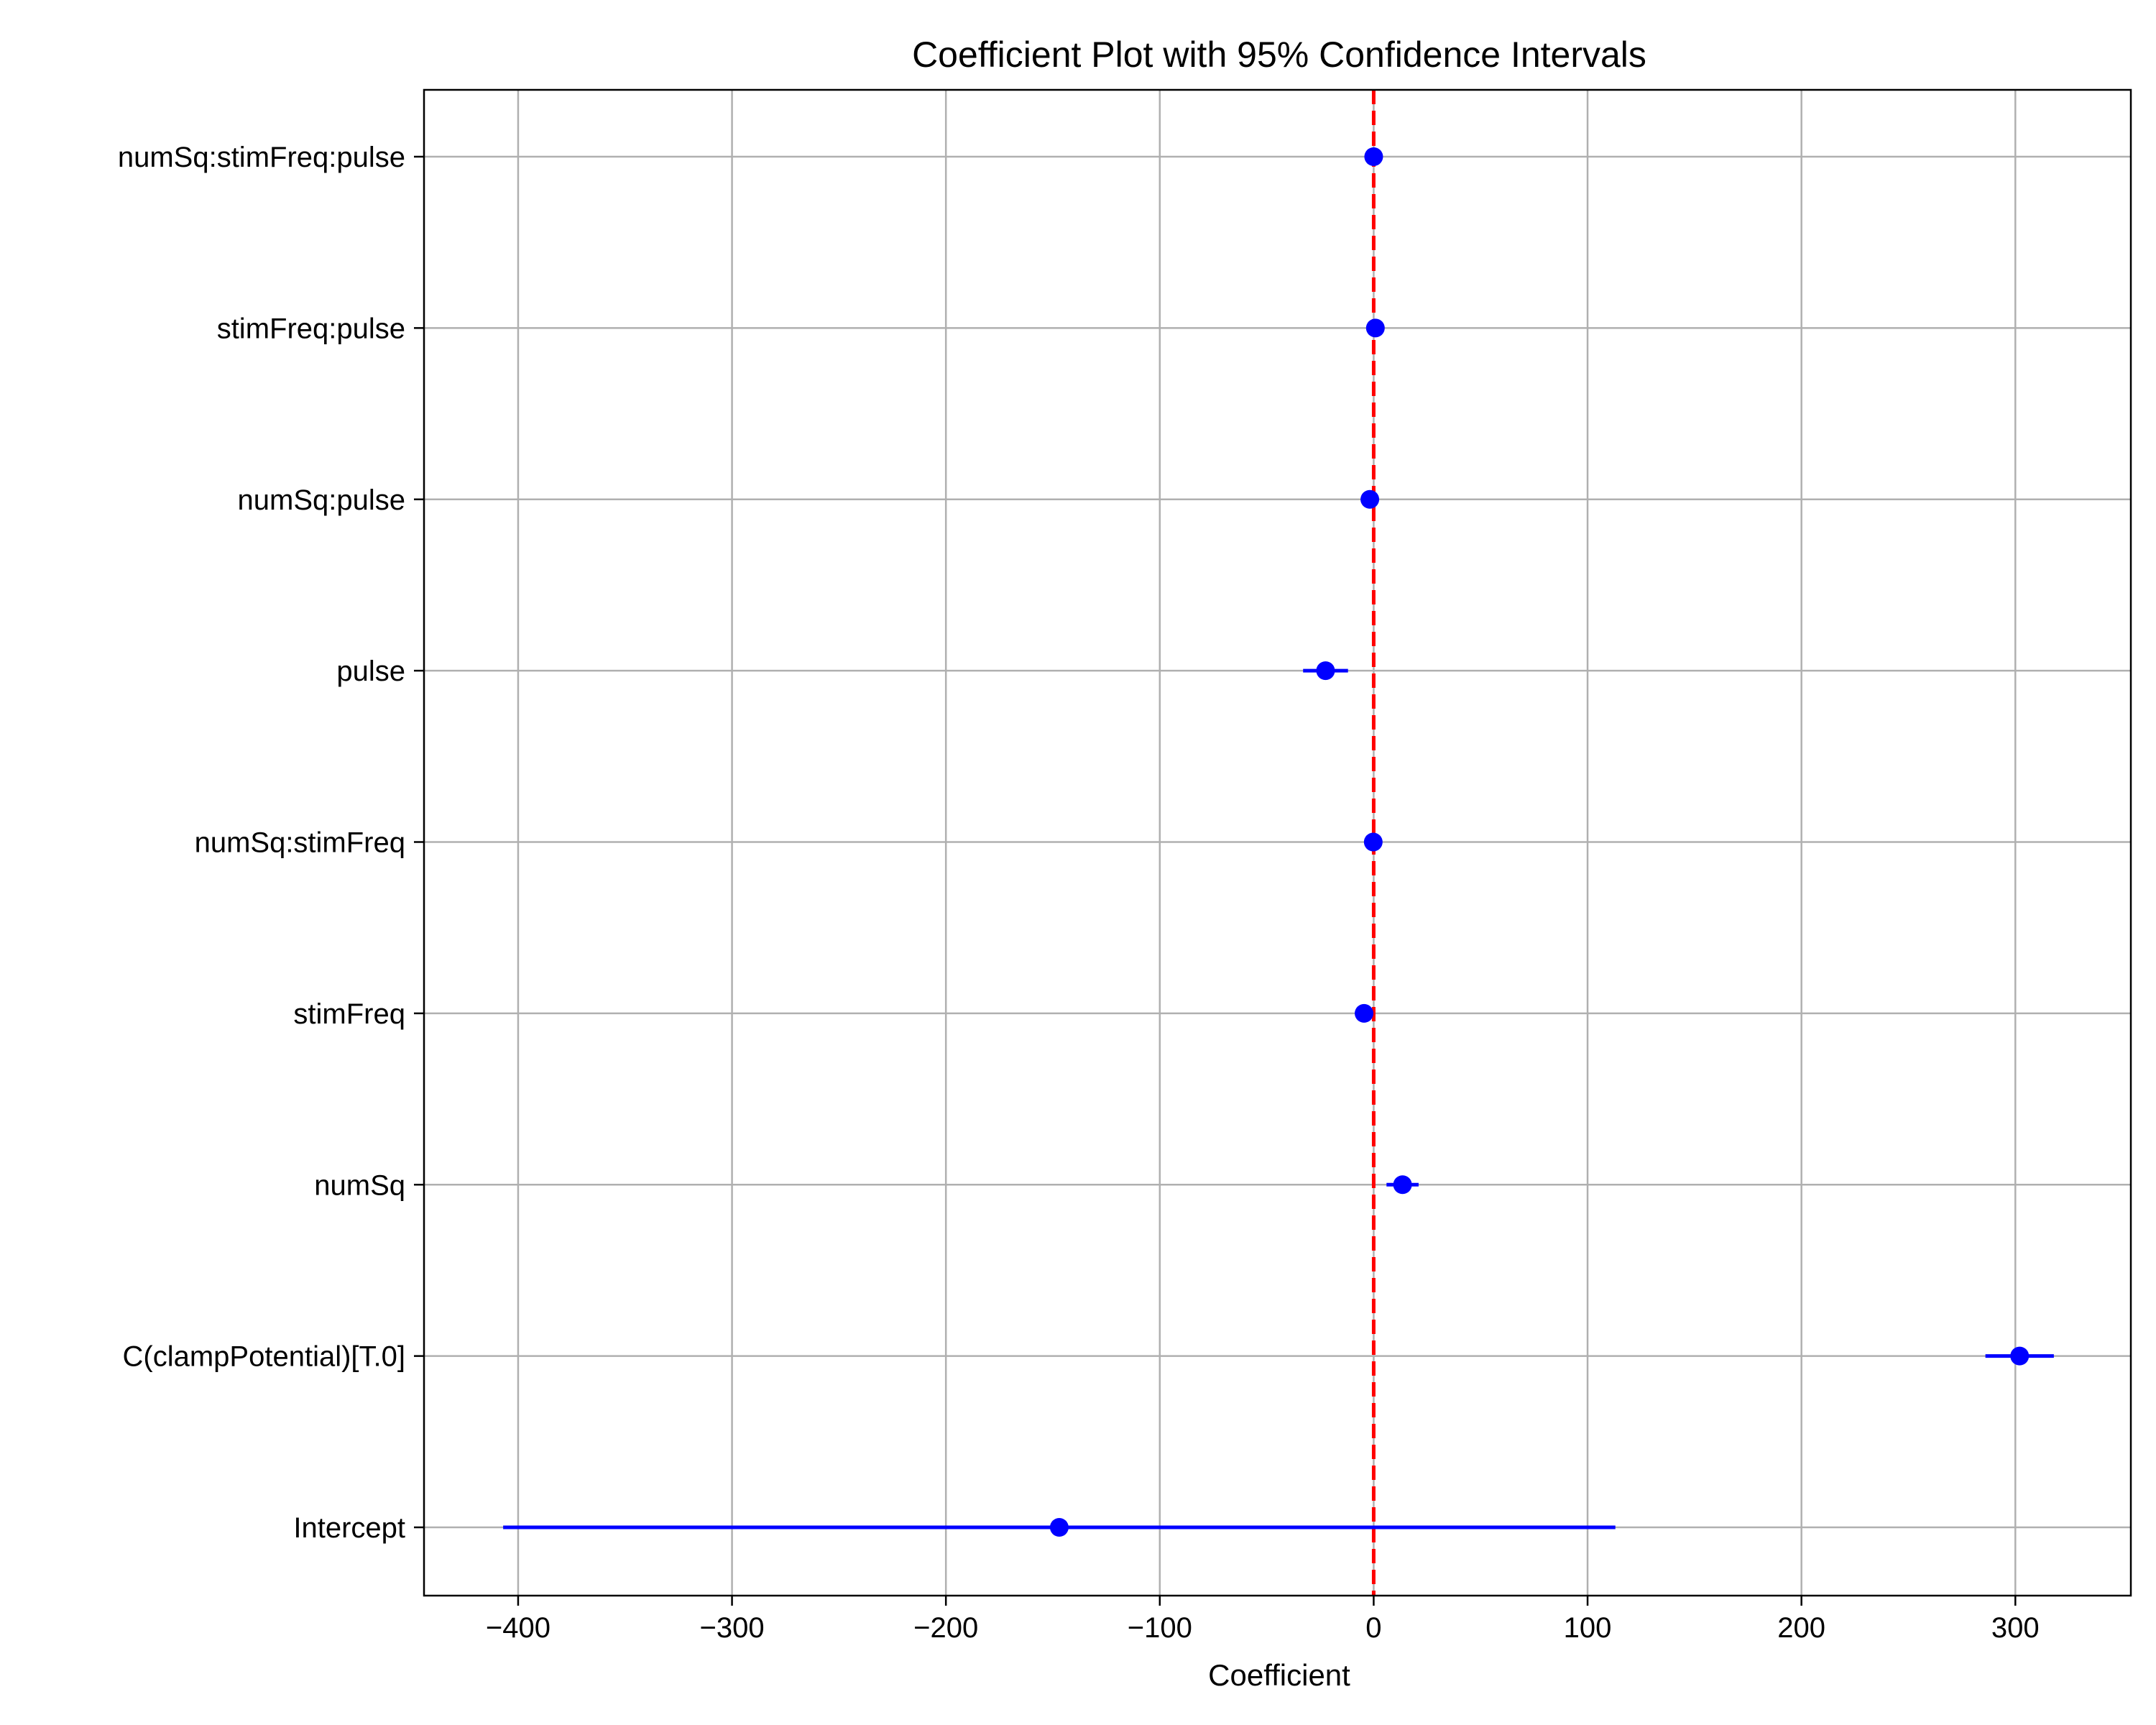  I want to click on y-tick-label: numSq:stimFreq:pulse, so click(262, 157).